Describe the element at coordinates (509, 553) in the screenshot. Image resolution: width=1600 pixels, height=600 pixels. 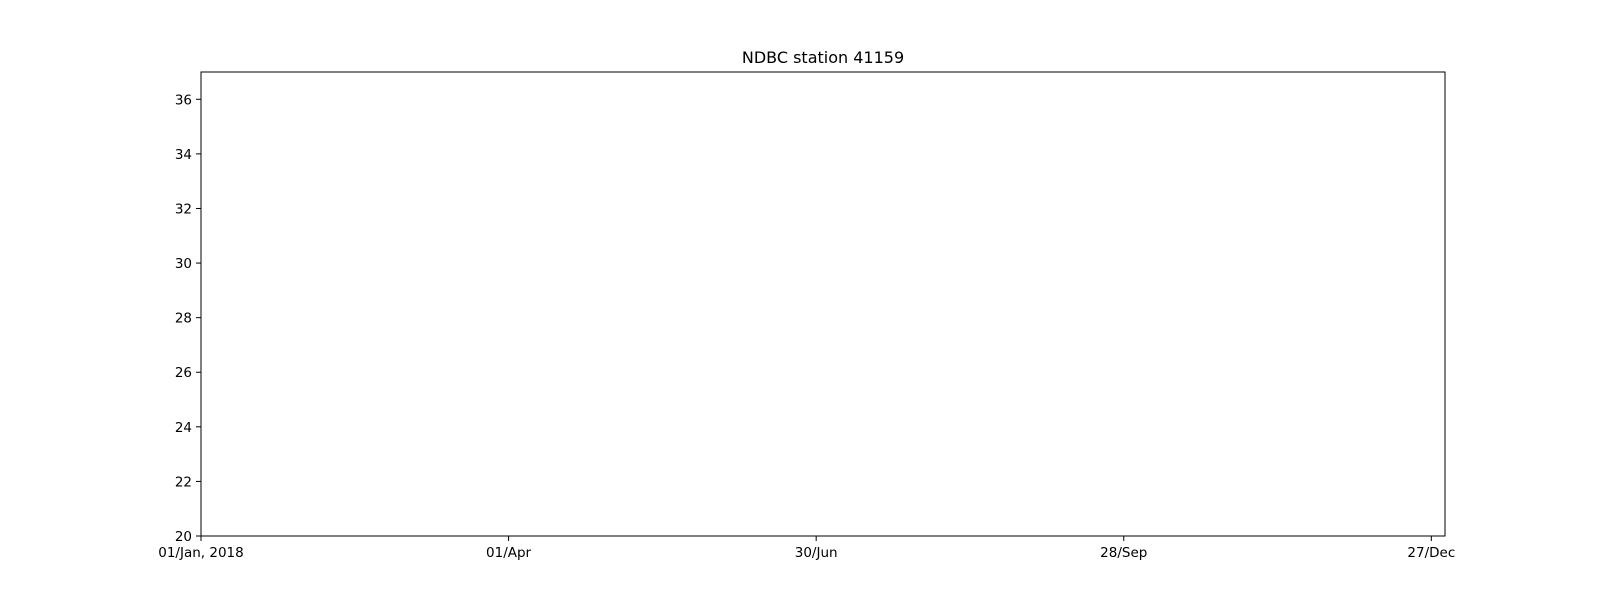
I see `x-tick-label: 01/Apr` at that location.